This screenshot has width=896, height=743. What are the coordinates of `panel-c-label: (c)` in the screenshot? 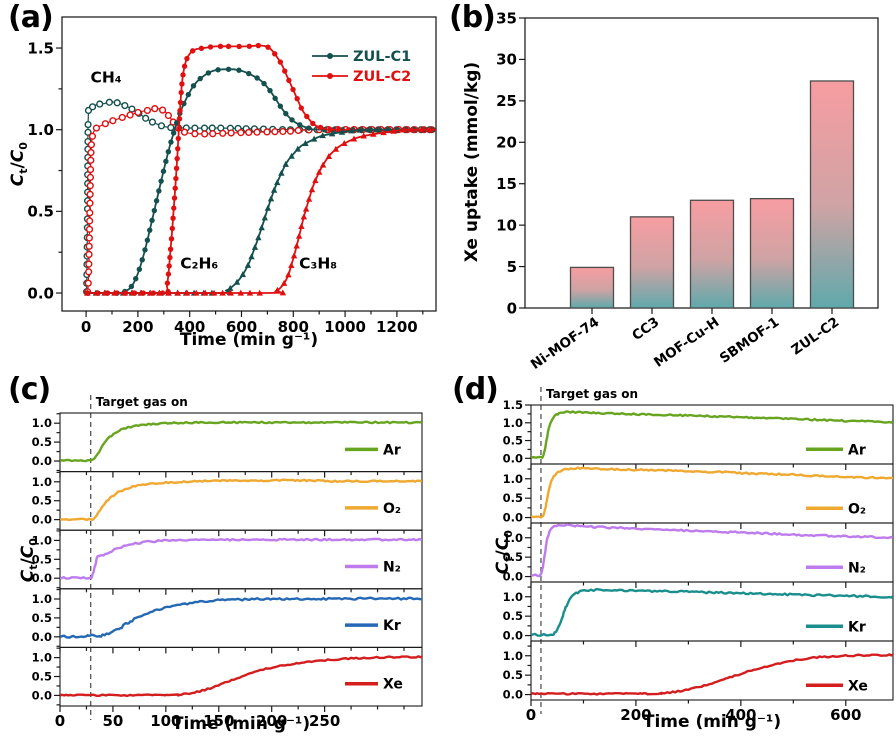 It's located at (29, 389).